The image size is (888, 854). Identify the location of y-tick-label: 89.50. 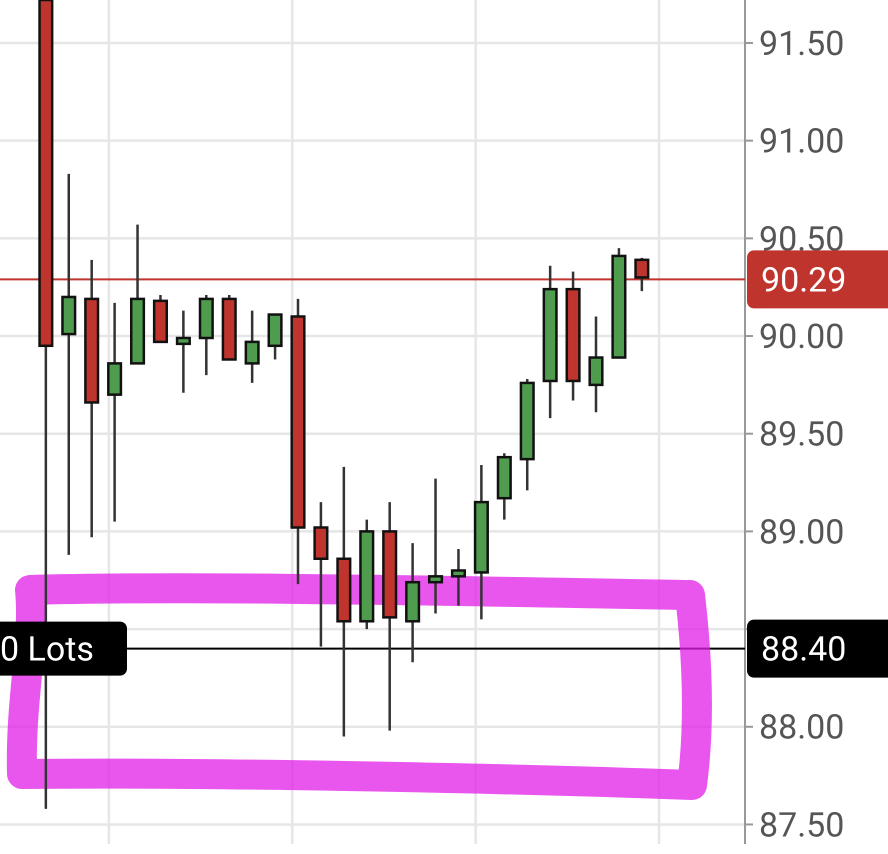
(801, 434).